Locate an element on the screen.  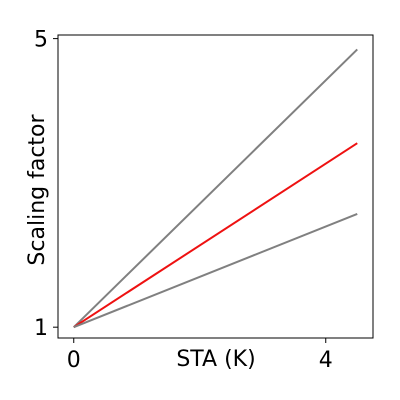
y-axis-label: Scaling factor is located at coordinates (37, 189).